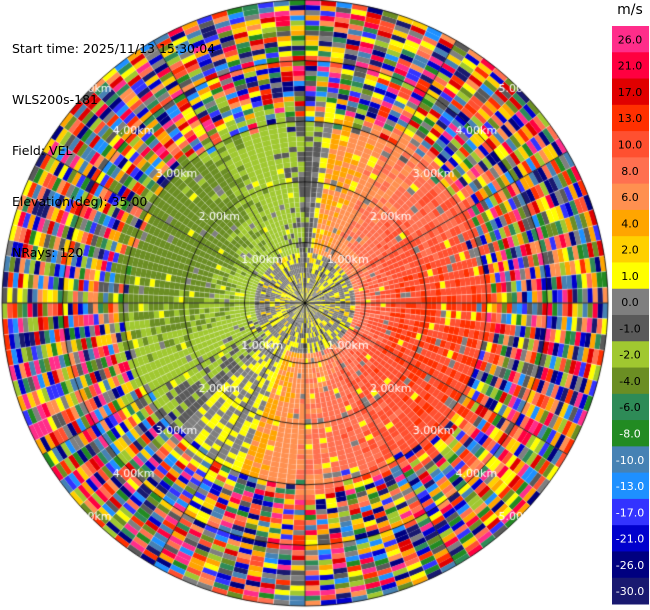 This screenshot has height=610, width=650. I want to click on colorbar-tick-label: 10.0, so click(630, 145).